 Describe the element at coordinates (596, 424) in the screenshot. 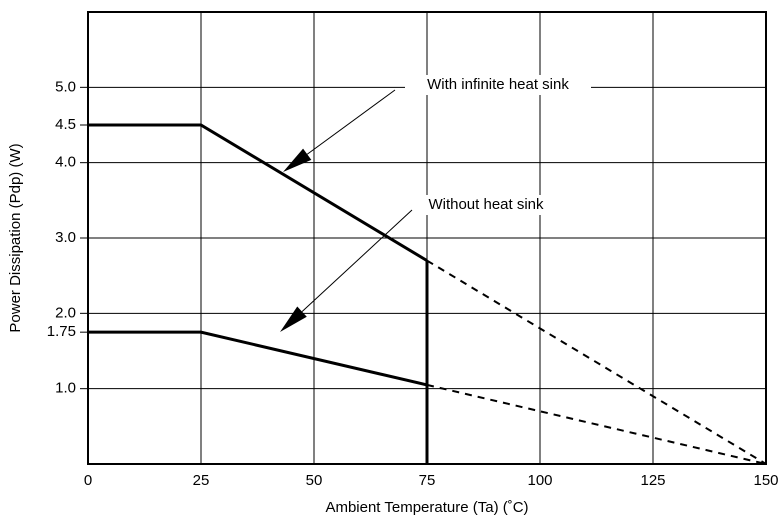

I see `dashed-line` at that location.